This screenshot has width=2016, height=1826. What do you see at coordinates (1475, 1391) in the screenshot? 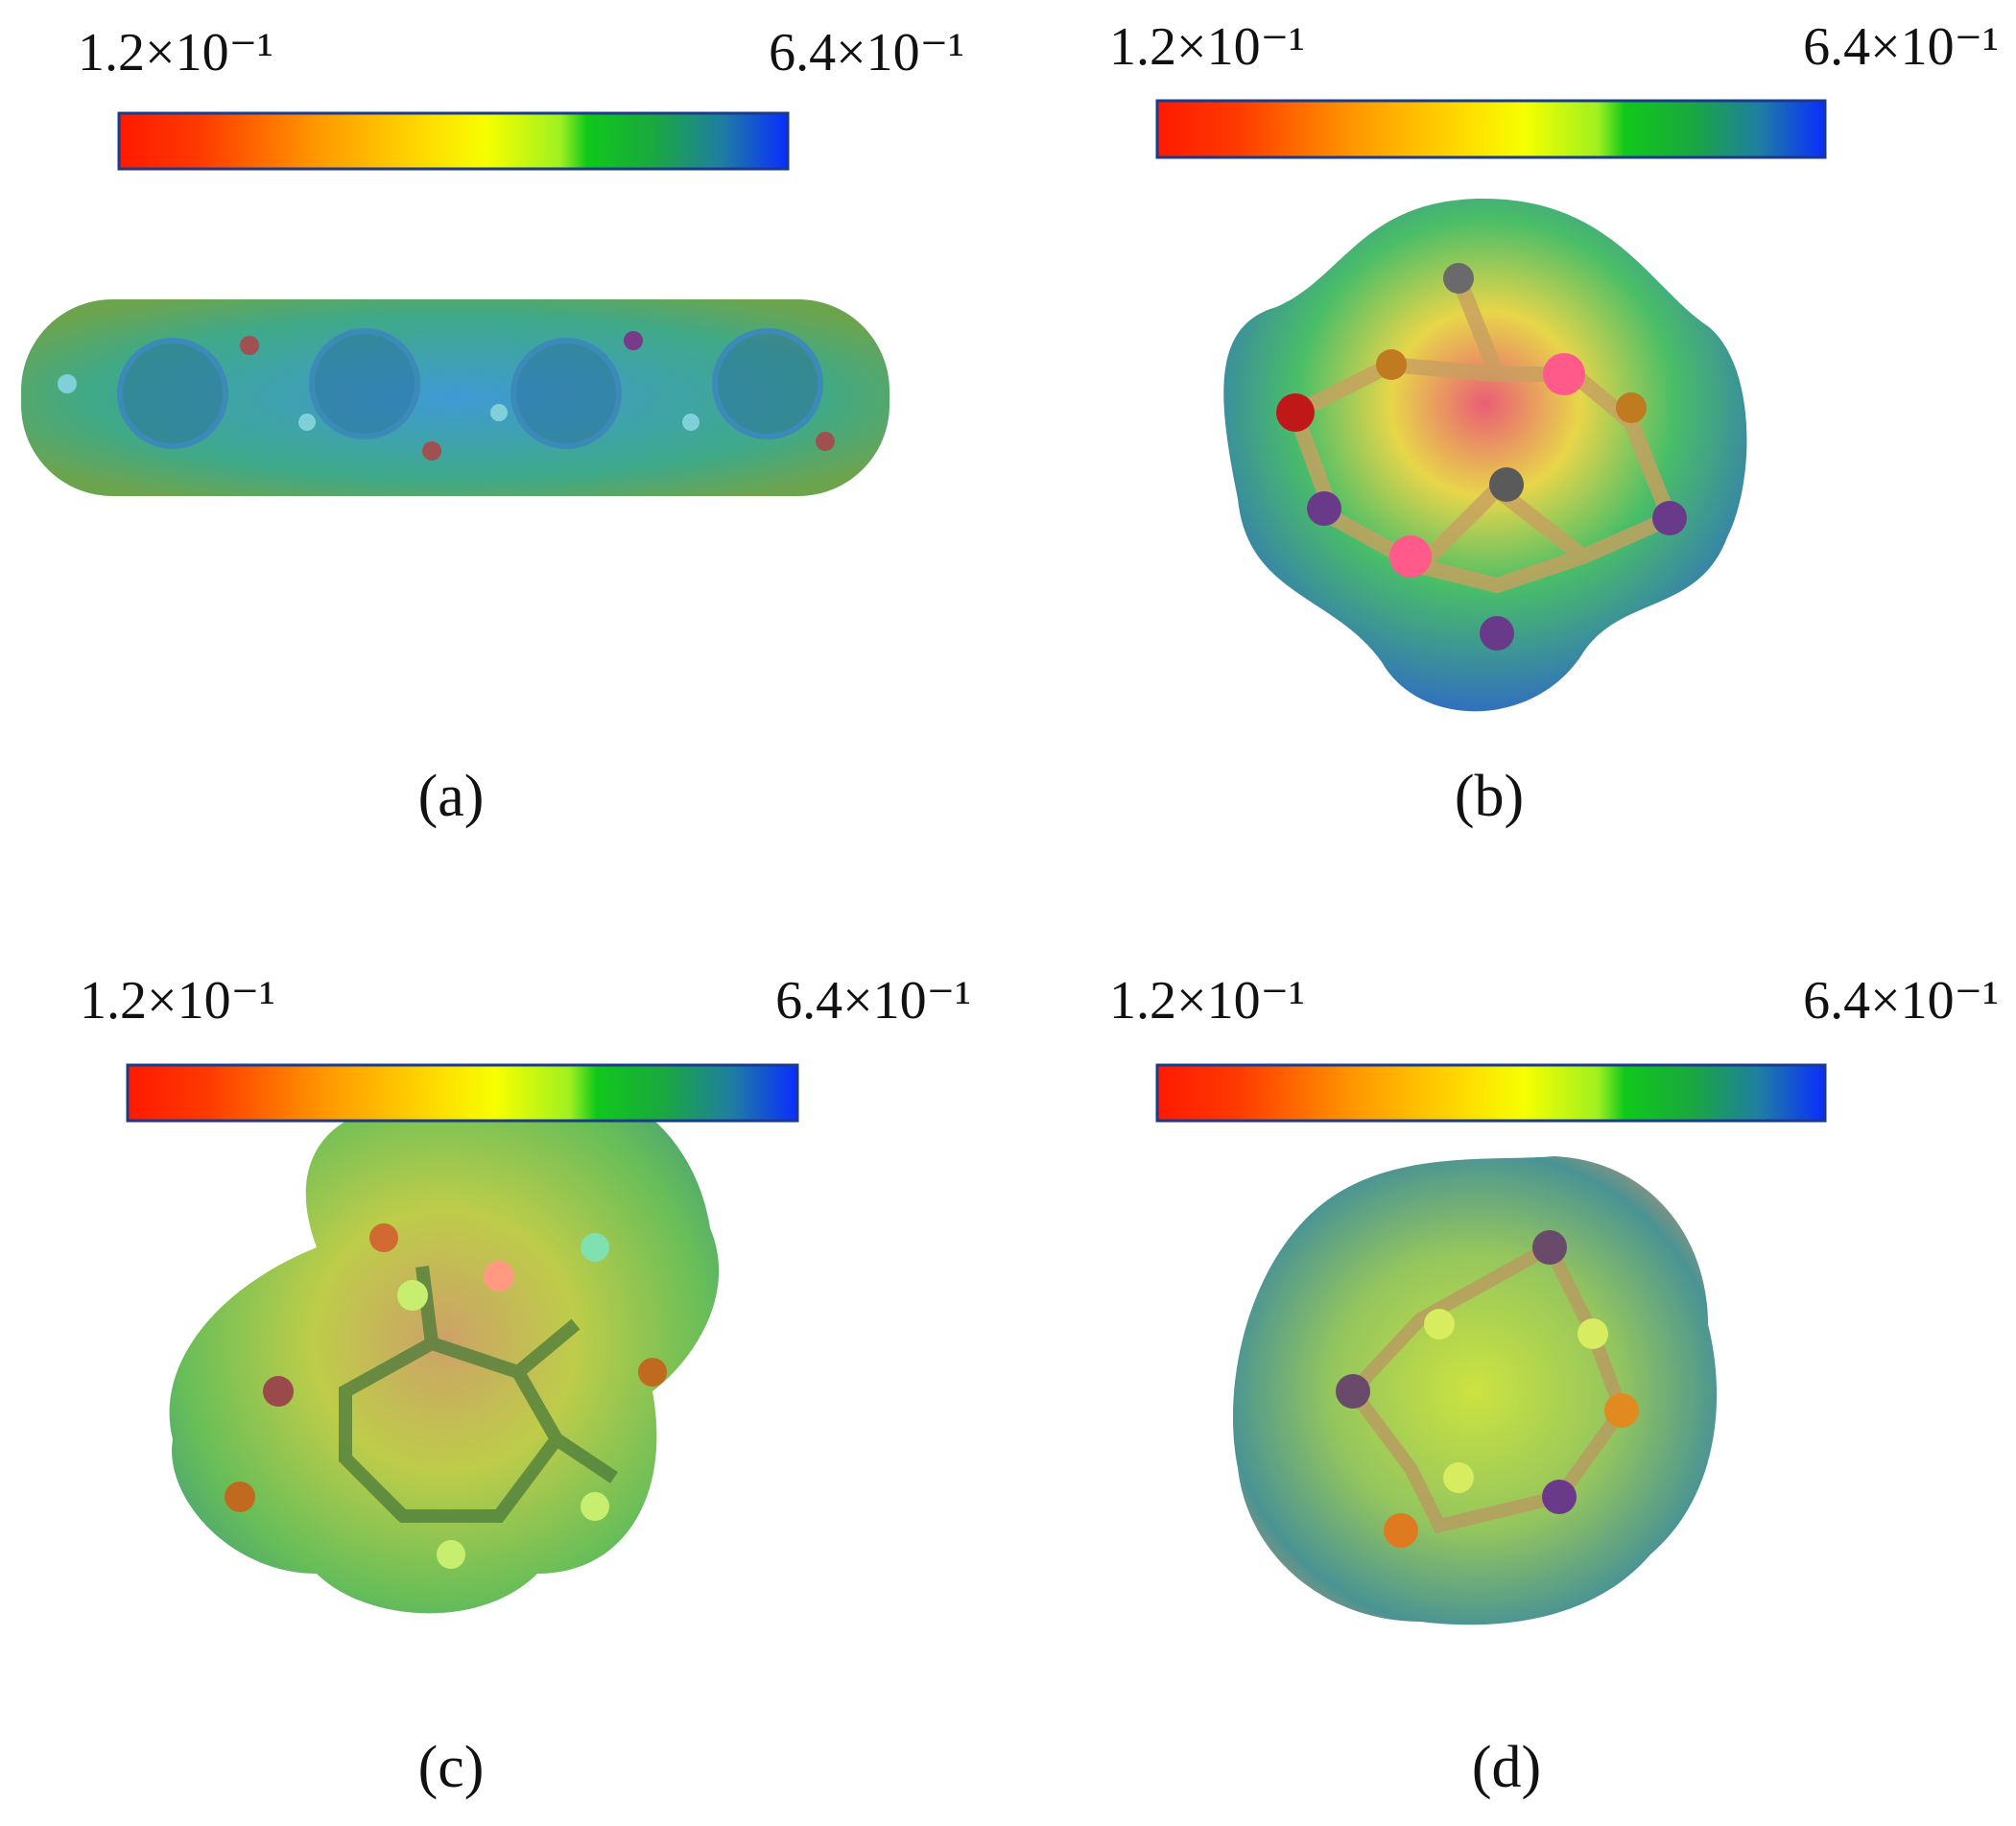
I see `molecule-d` at bounding box center [1475, 1391].